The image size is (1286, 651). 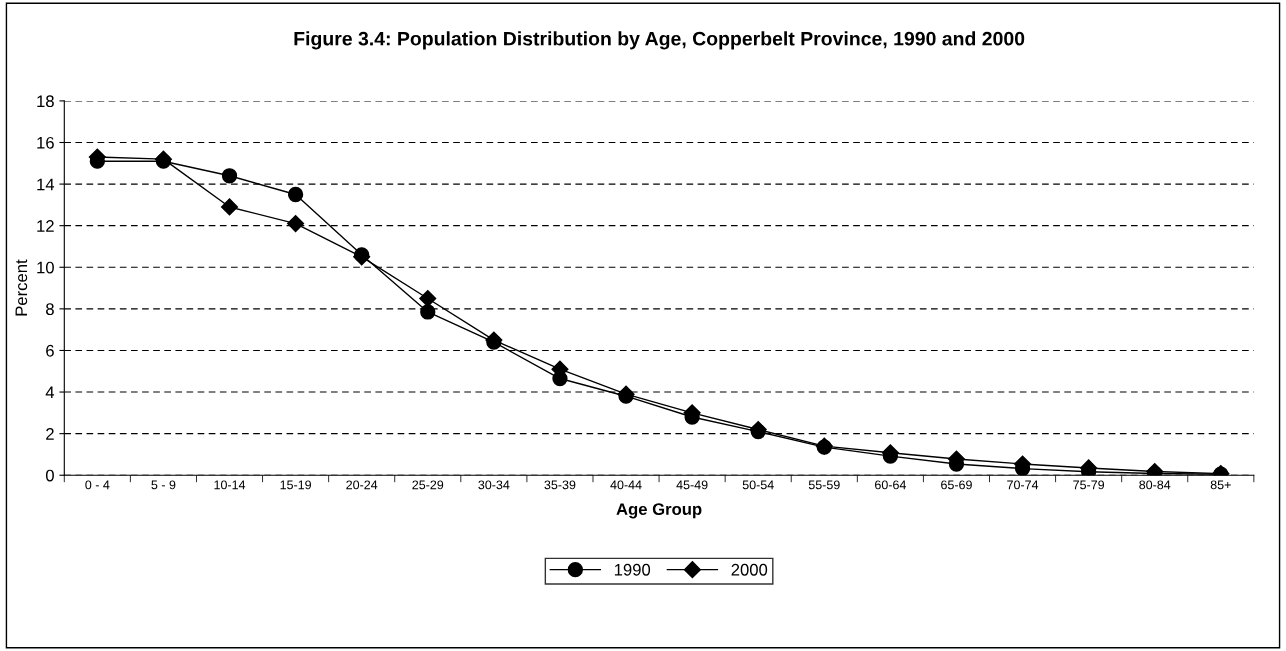 What do you see at coordinates (97, 485) in the screenshot?
I see `x-tick-label: 0 - 4` at bounding box center [97, 485].